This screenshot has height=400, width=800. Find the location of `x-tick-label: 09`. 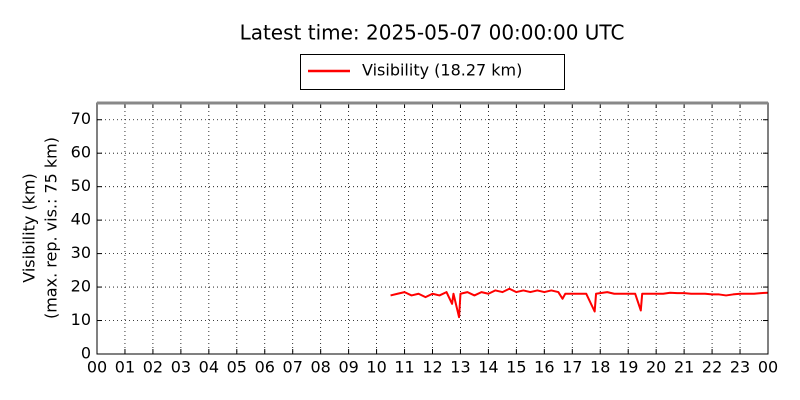

x-tick-label: 09 is located at coordinates (348, 367).